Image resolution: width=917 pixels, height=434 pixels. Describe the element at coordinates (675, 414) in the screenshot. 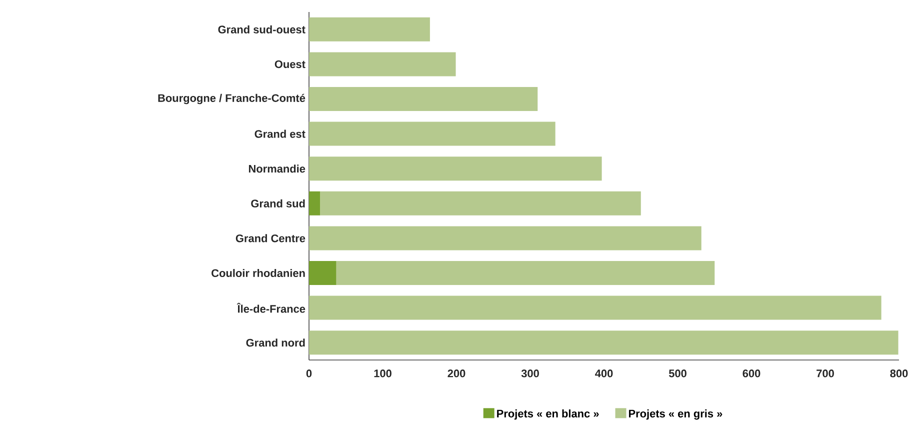

I see `legend-label: Projets « en gris »` at that location.